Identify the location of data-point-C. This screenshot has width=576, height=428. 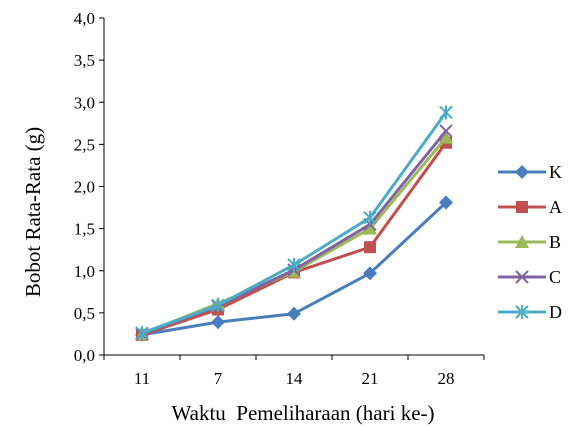
(446, 131).